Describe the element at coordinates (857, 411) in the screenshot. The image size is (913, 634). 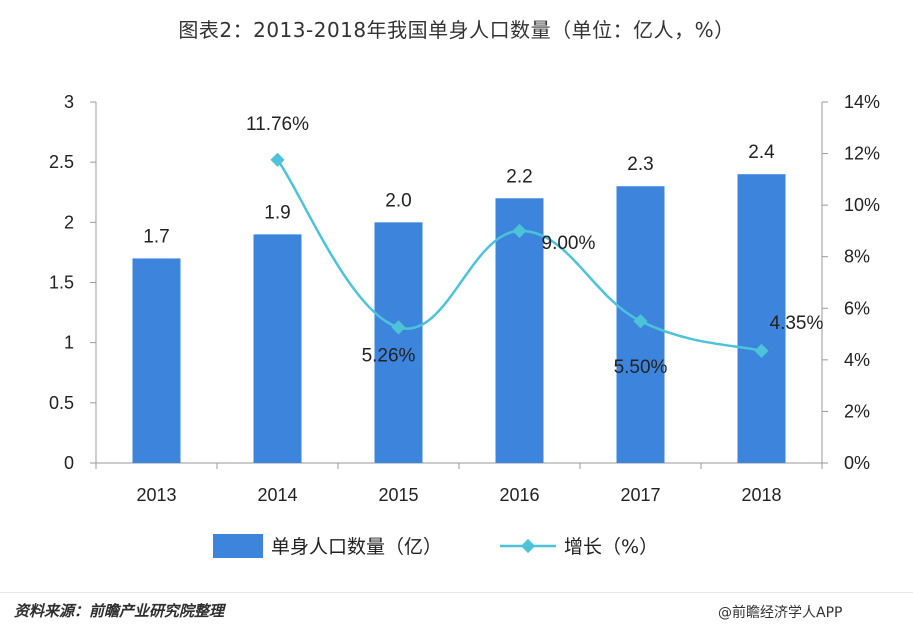
I see `y-right-tick-label: 2%` at that location.